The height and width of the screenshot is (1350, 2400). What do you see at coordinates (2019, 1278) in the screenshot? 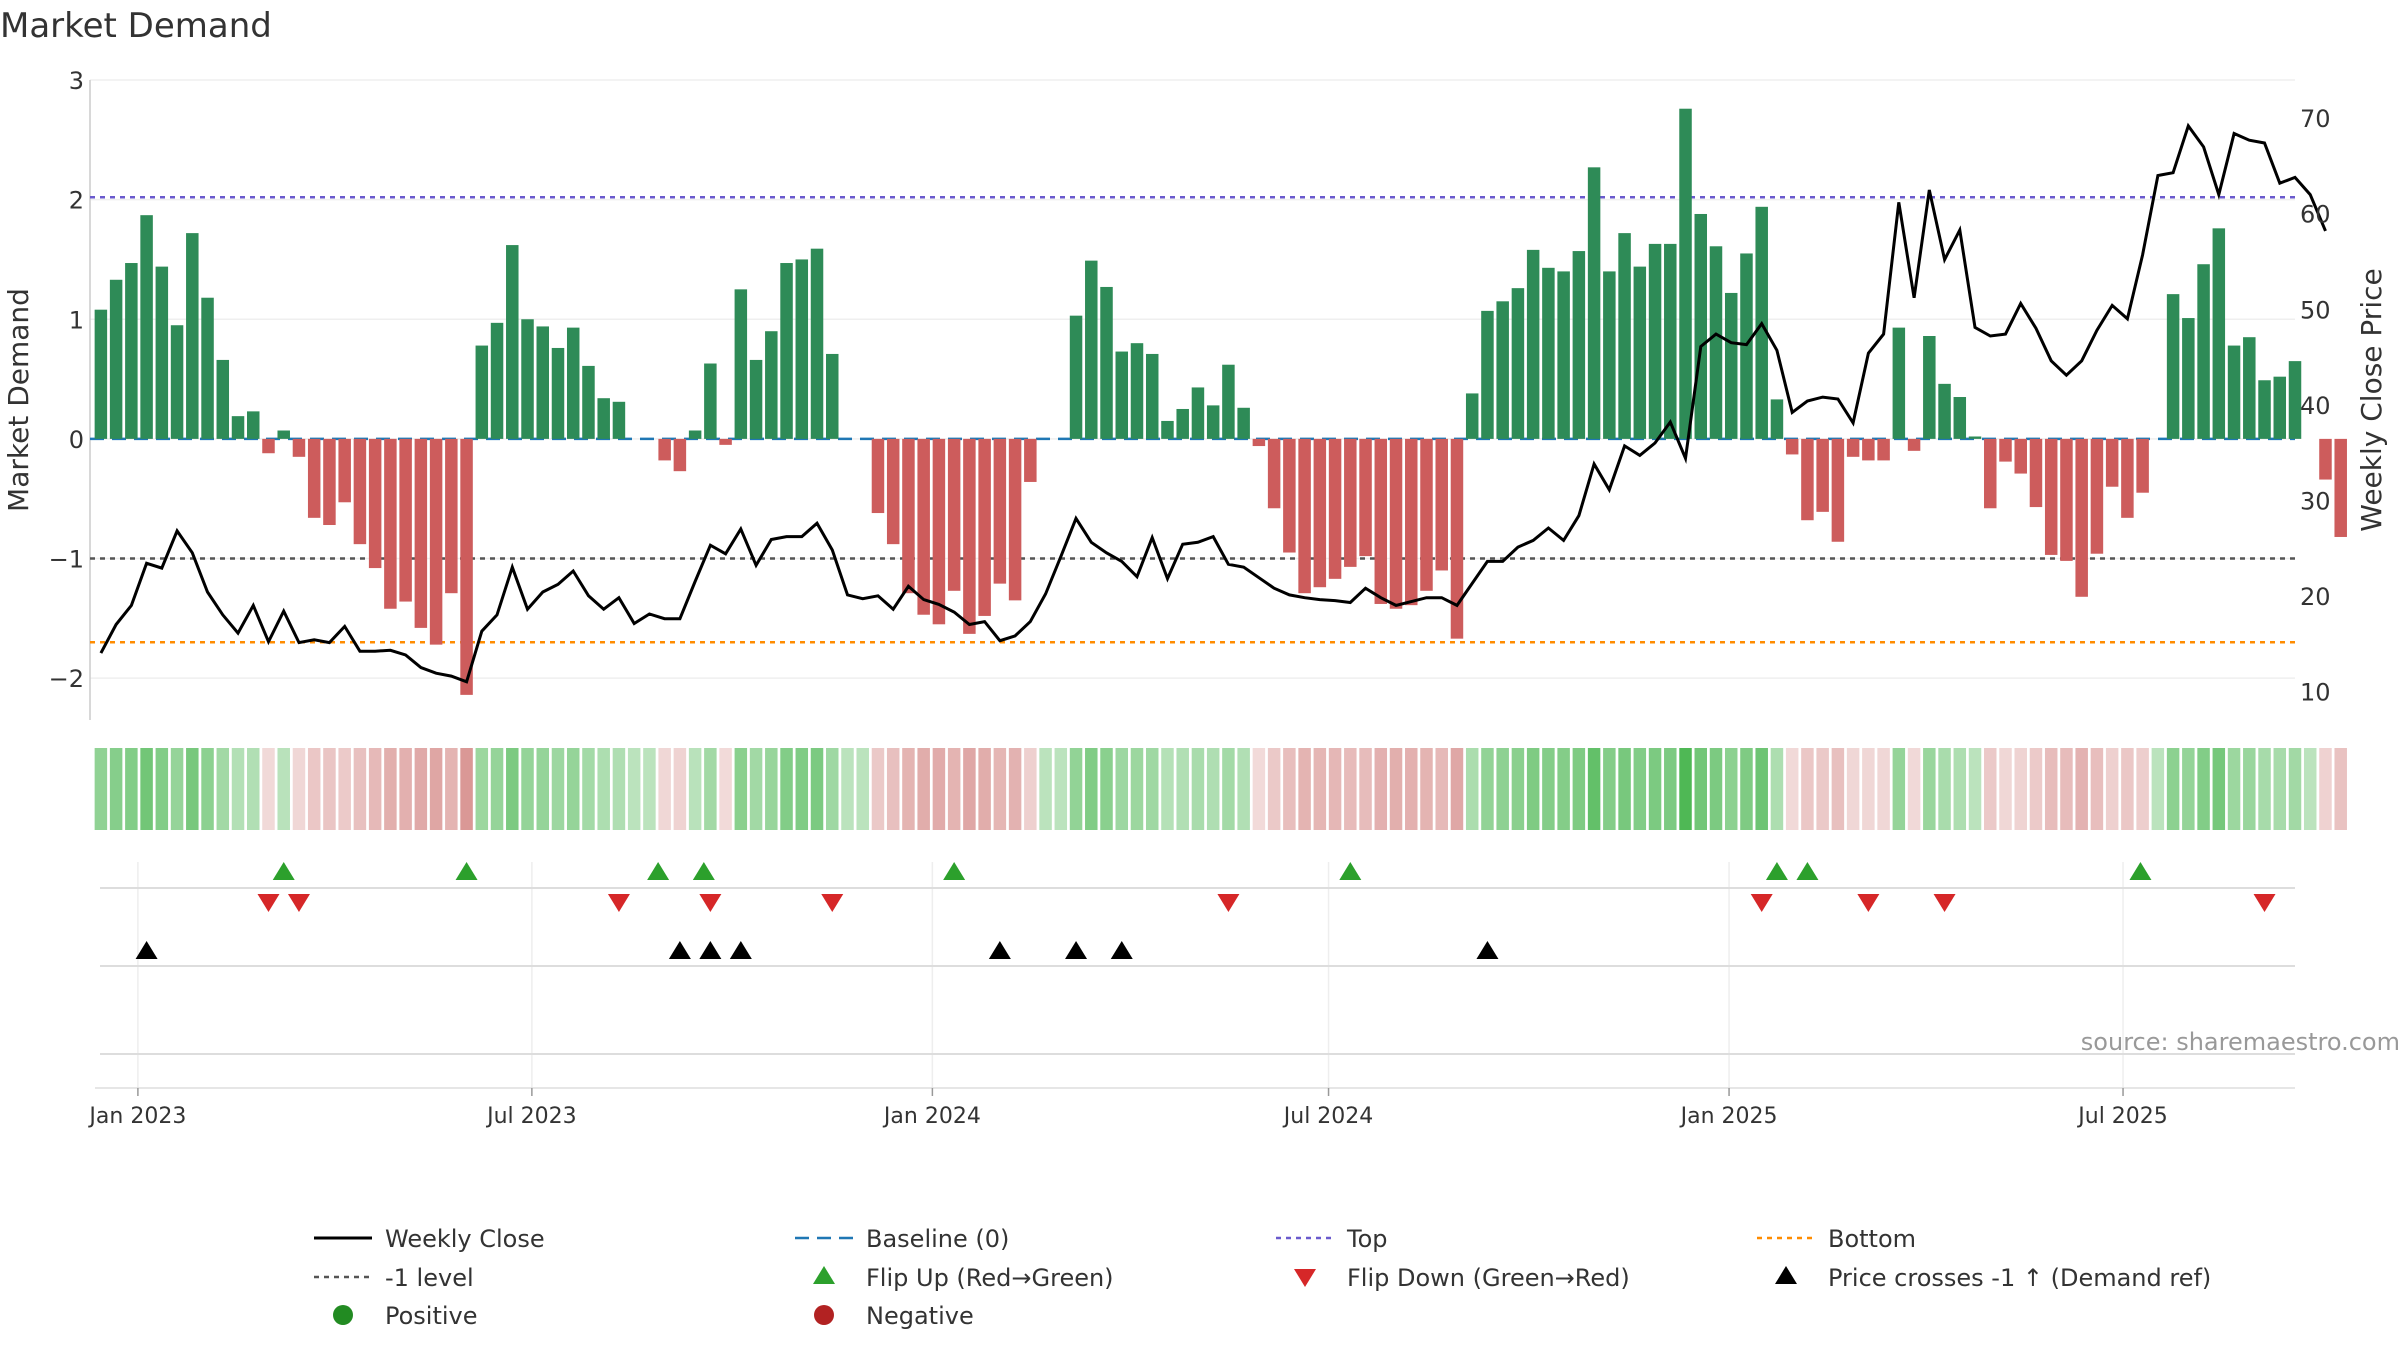
I see `legend-label: Price crosses -1 ↑ (Demand ref)` at bounding box center [2019, 1278].